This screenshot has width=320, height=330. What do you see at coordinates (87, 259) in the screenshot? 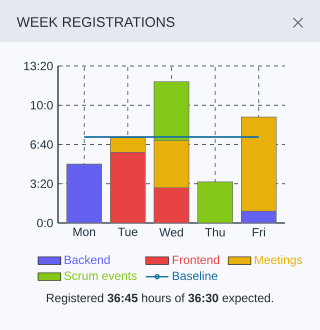
I see `legend-label: Backend` at bounding box center [87, 259].